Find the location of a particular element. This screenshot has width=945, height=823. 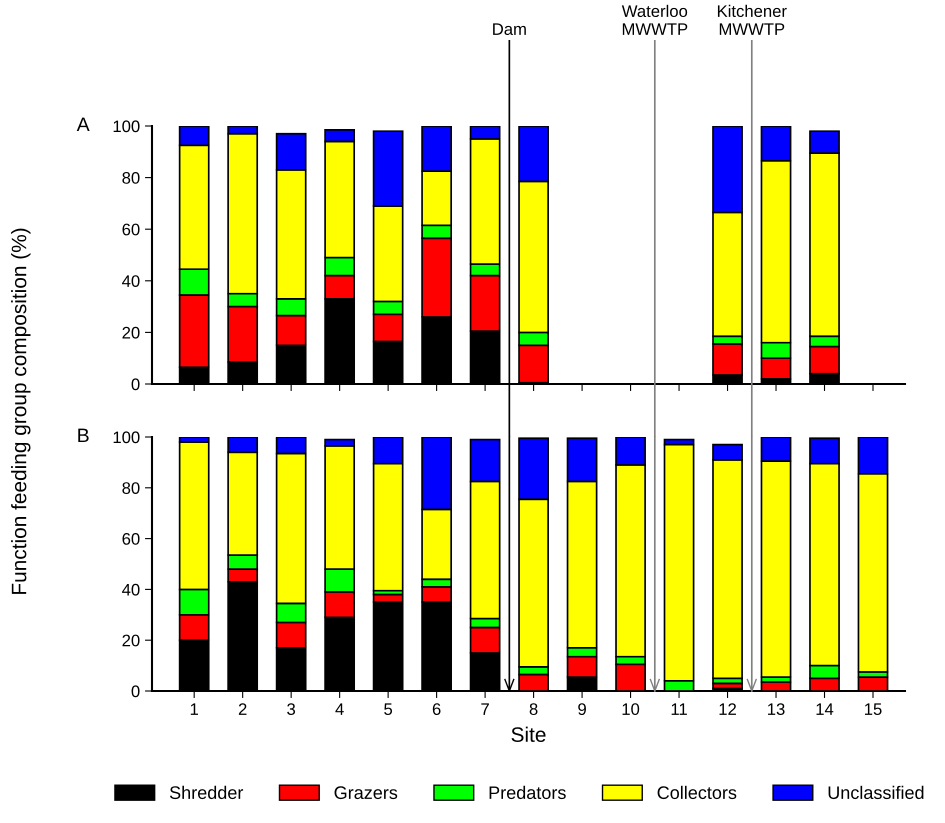

legend-label: Grazers is located at coordinates (366, 793).